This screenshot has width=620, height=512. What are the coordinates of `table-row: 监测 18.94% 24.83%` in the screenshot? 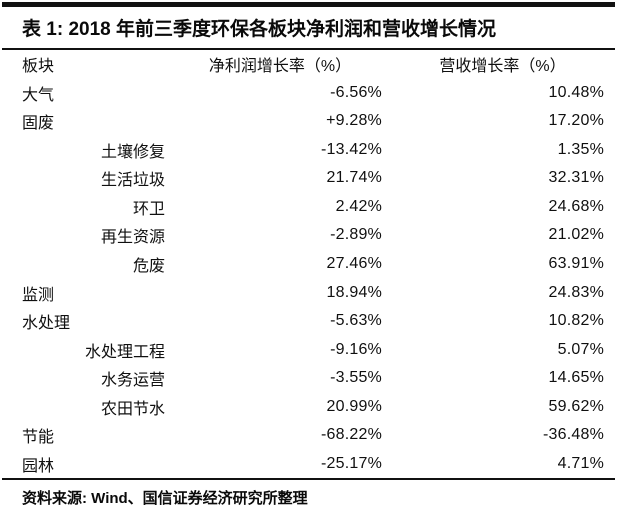 It's located at (310, 292).